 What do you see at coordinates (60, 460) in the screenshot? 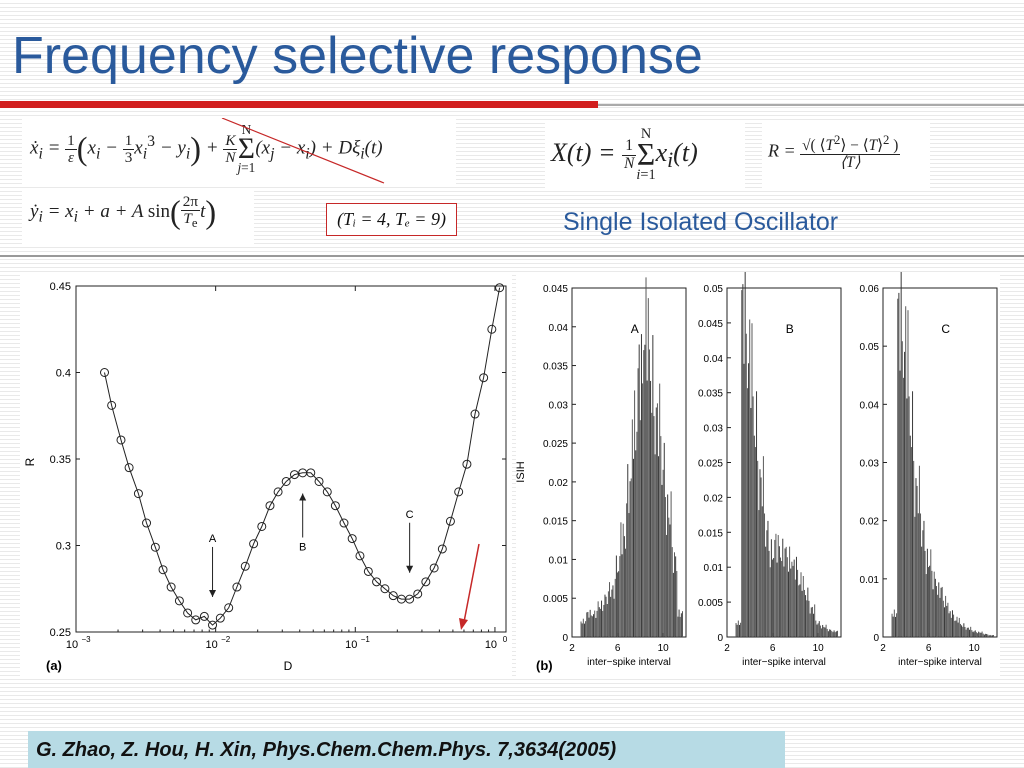
I see `panel-a-ytick-label: 0.35` at bounding box center [60, 460].